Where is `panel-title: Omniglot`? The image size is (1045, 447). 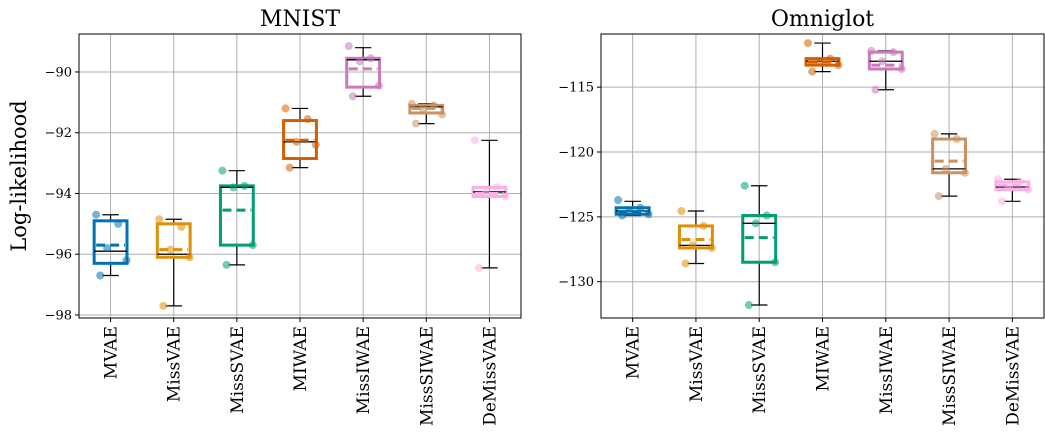 panel-title: Omniglot is located at coordinates (822, 19).